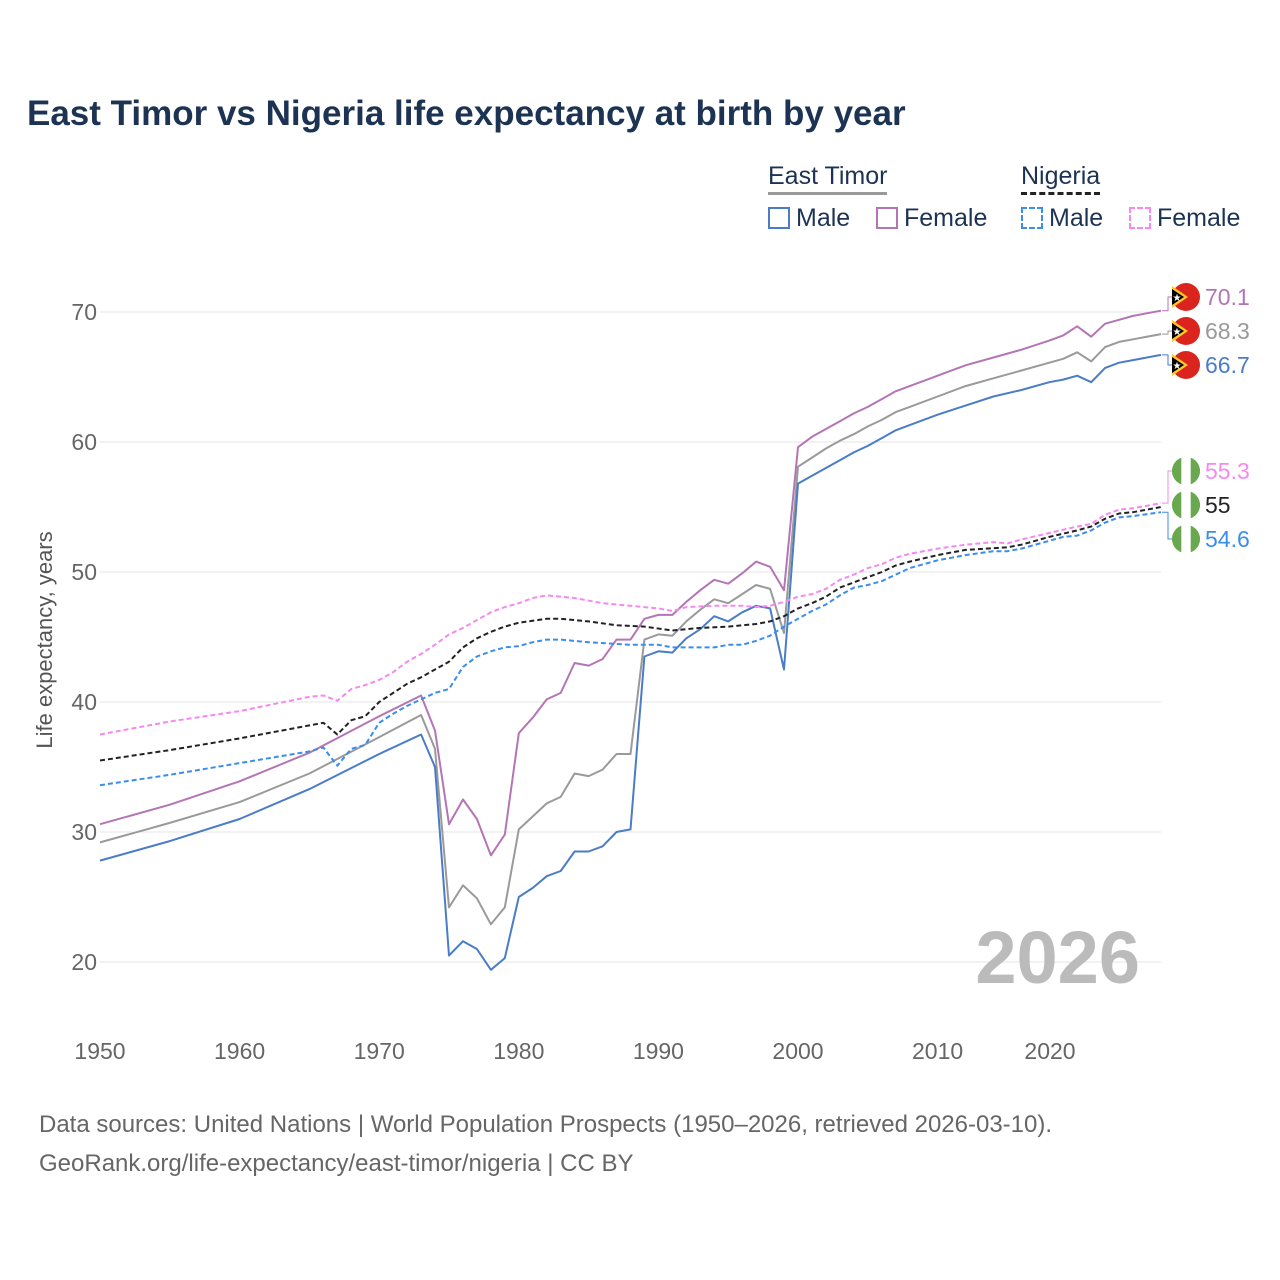 This screenshot has height=1280, width=1280. I want to click on x-tick-label: 2000, so click(797, 1051).